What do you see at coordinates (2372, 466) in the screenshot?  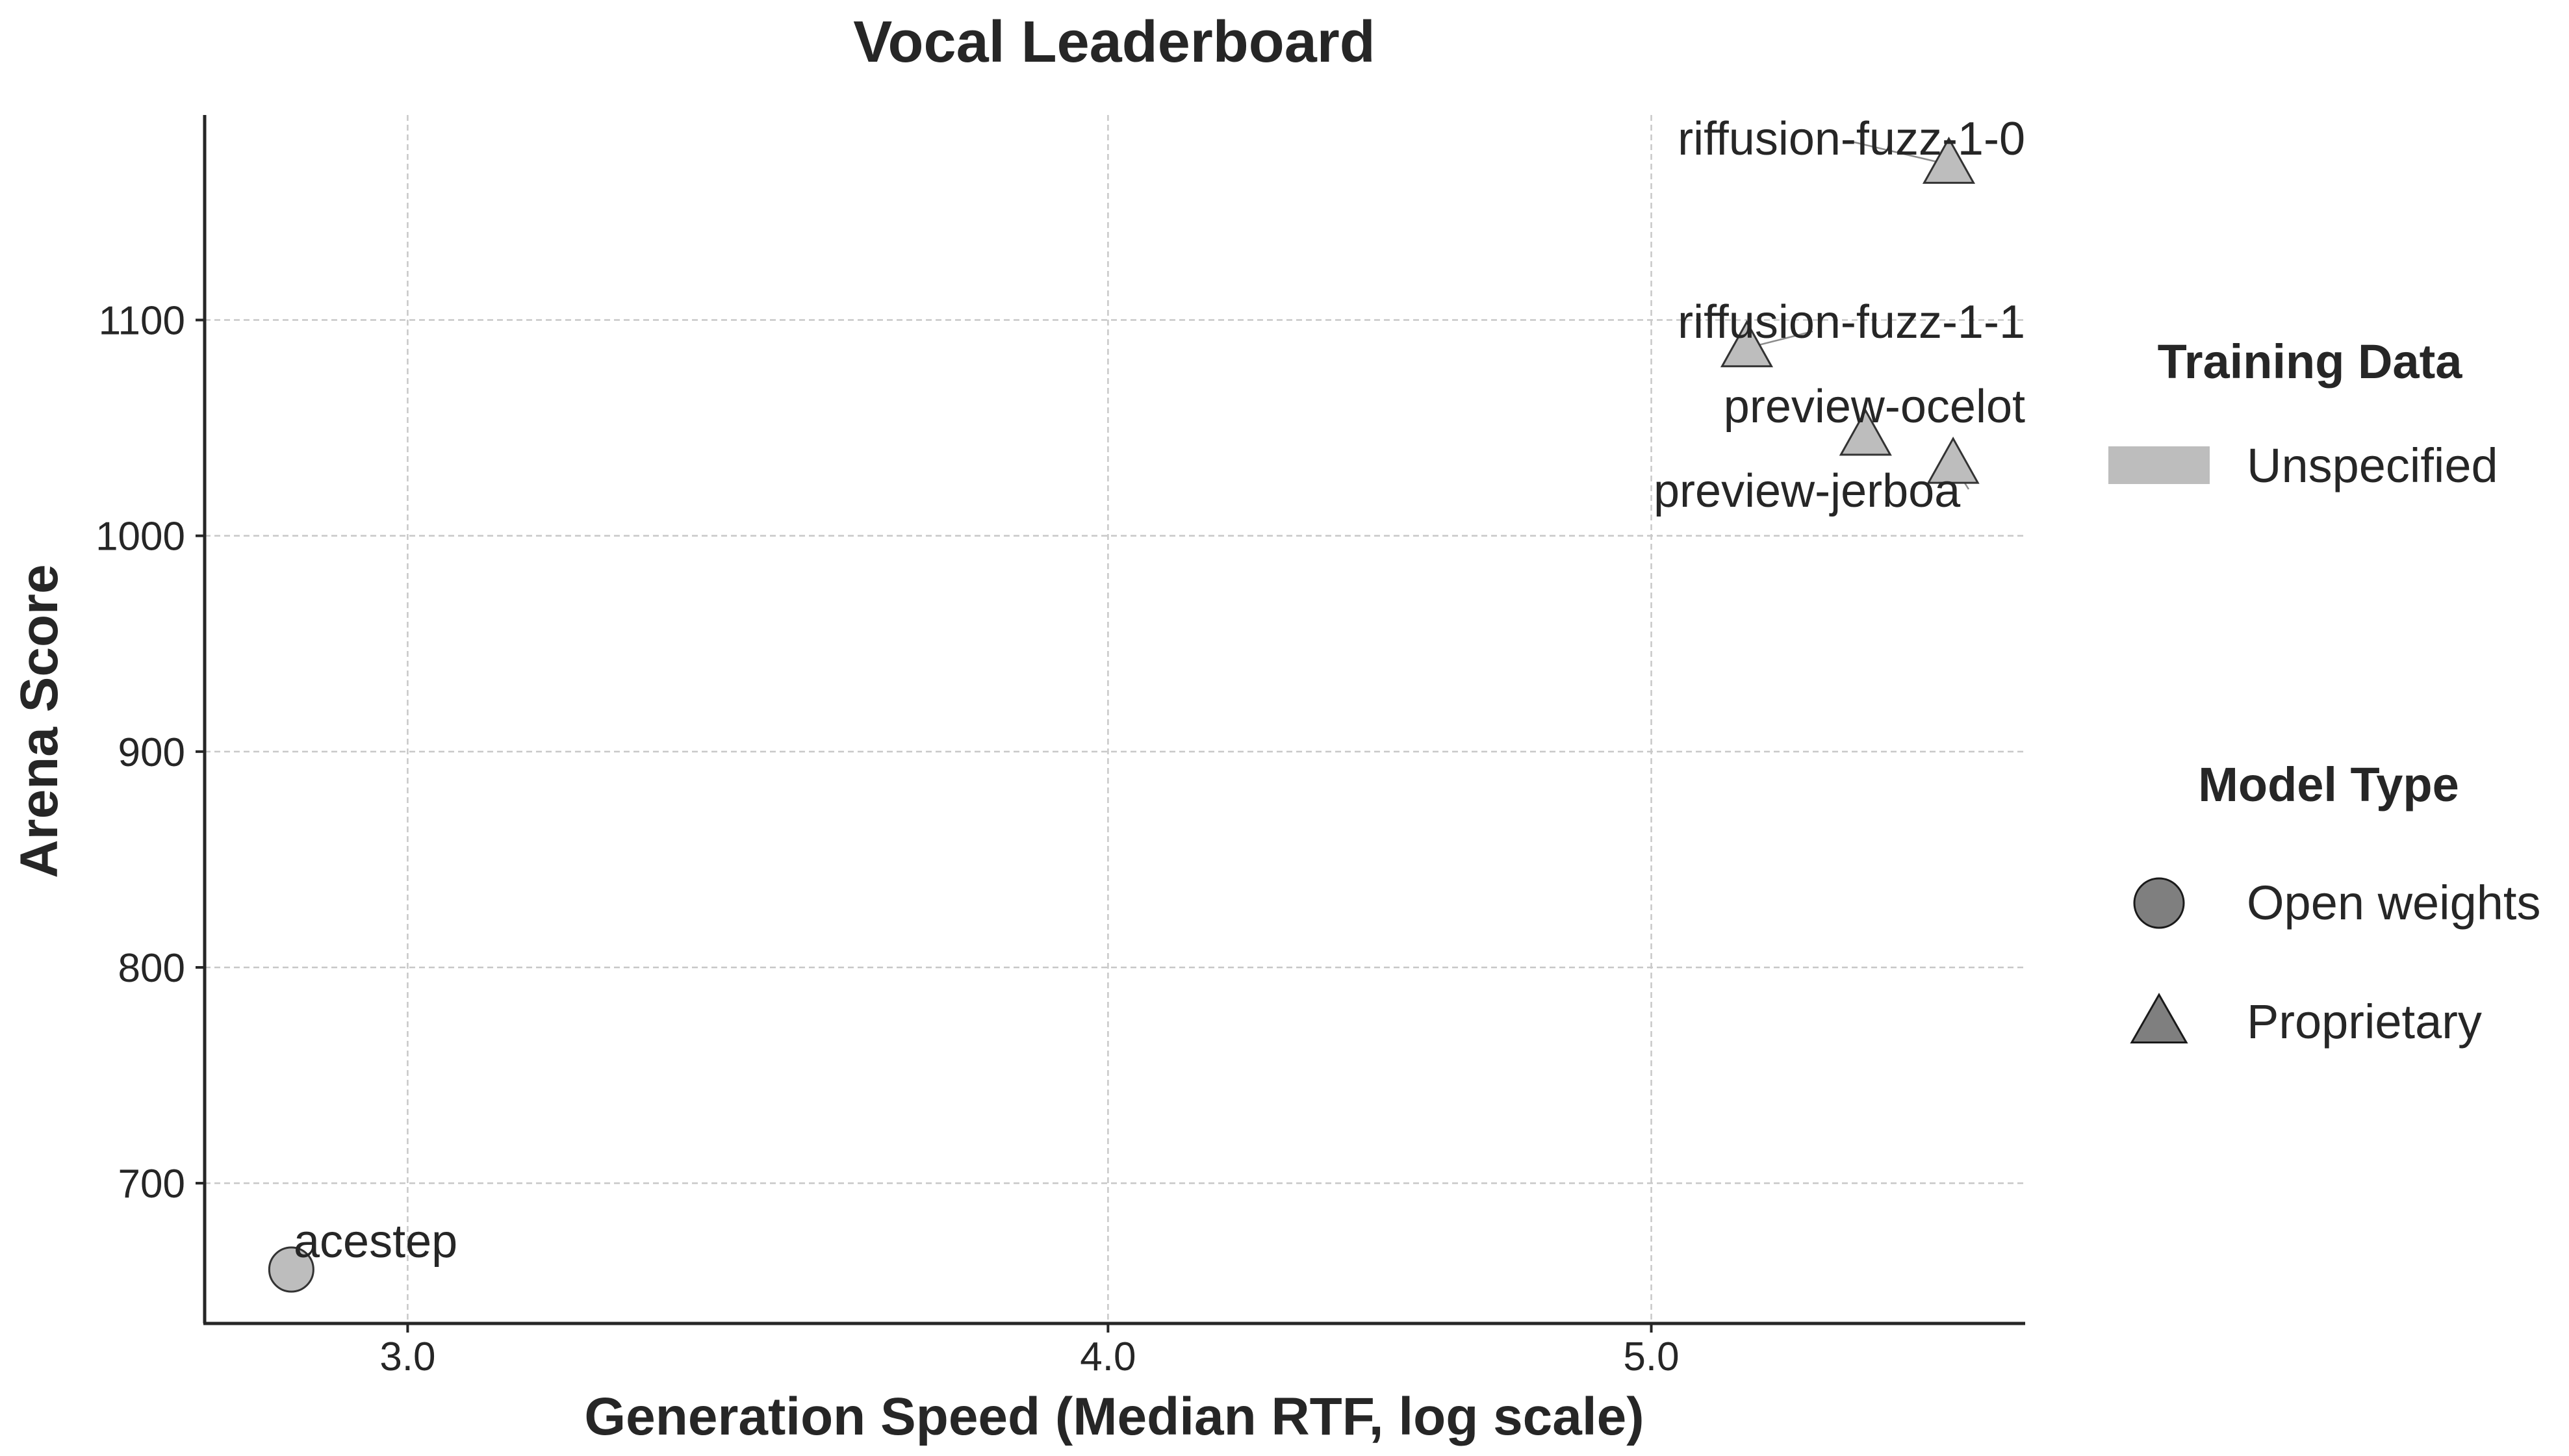 I see `legend-label: Unspecified` at bounding box center [2372, 466].